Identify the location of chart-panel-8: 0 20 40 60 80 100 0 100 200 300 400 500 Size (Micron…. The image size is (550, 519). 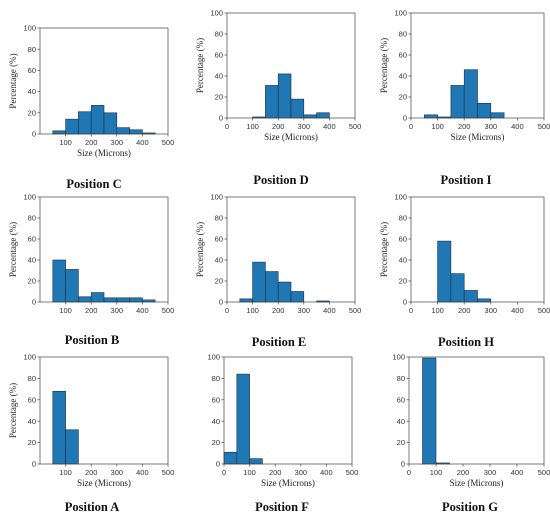
(282, 433).